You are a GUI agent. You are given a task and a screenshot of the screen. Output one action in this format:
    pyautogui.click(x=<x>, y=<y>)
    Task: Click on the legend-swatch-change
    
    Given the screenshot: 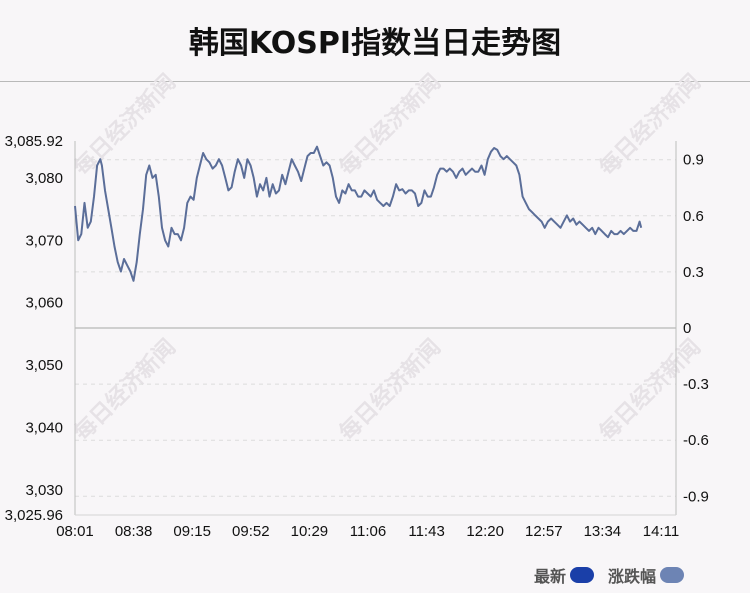 What is the action you would take?
    pyautogui.click(x=672, y=575)
    